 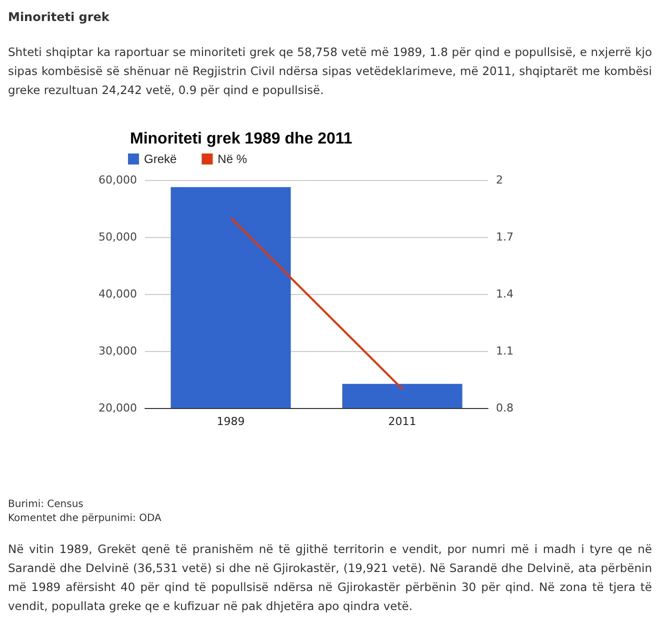 I want to click on y-tick-label: 20,000, so click(x=117, y=408).